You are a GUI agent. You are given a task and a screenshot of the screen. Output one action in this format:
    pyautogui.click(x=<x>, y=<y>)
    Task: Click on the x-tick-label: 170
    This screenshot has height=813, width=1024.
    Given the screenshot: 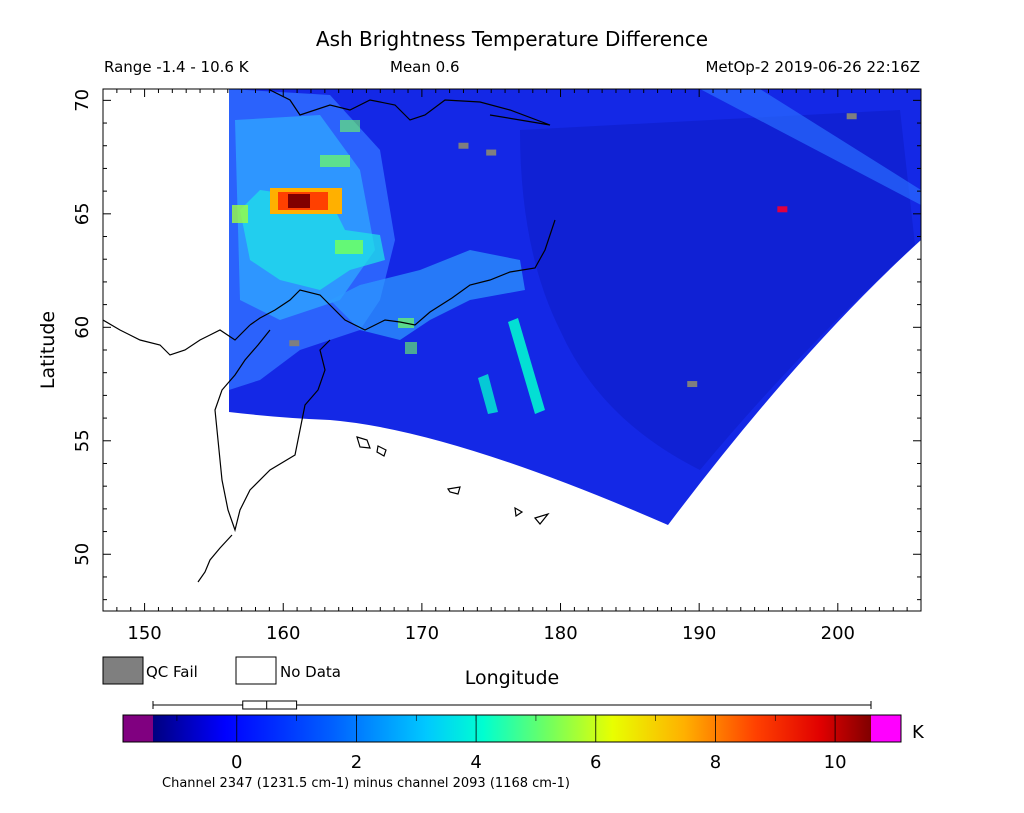 What is the action you would take?
    pyautogui.click(x=422, y=633)
    